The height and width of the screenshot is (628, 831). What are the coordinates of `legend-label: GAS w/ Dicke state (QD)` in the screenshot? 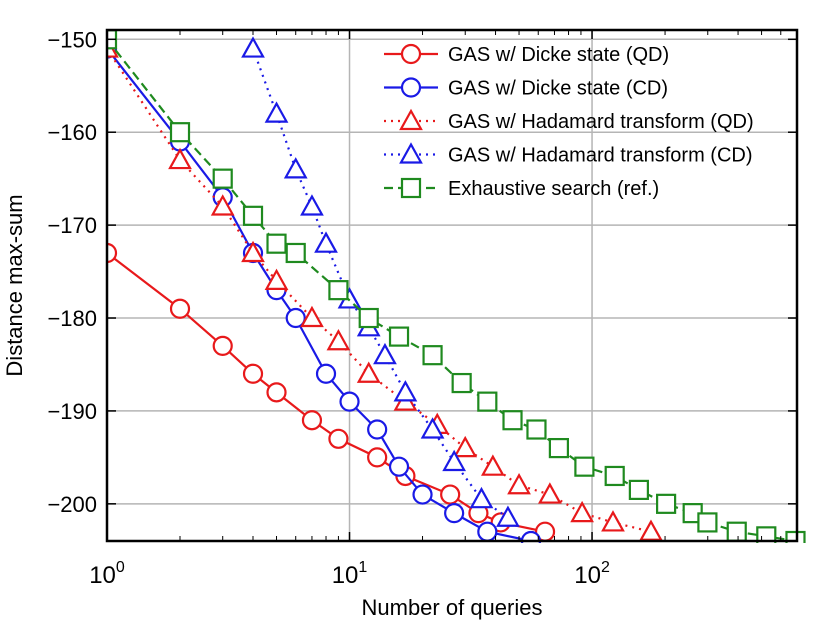 It's located at (558, 55).